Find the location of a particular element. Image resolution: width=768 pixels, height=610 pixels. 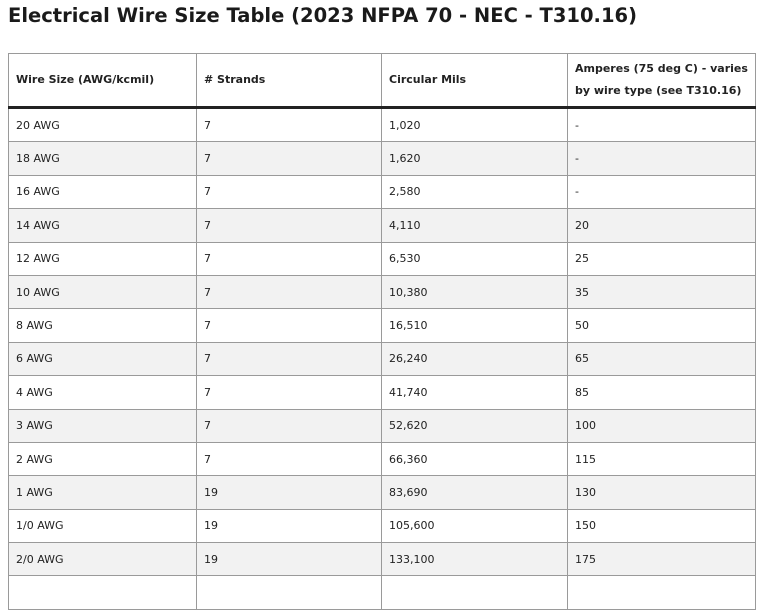

table-cell: 2 AWG is located at coordinates (102, 459).